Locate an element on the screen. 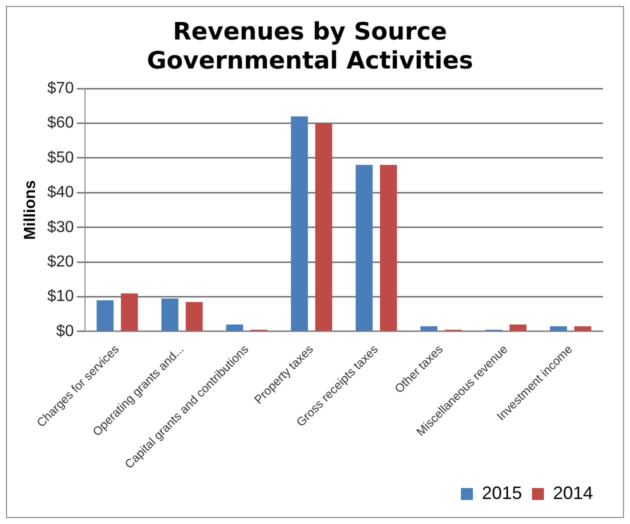 The width and height of the screenshot is (630, 524). y-tick-label: $10 is located at coordinates (60, 297).